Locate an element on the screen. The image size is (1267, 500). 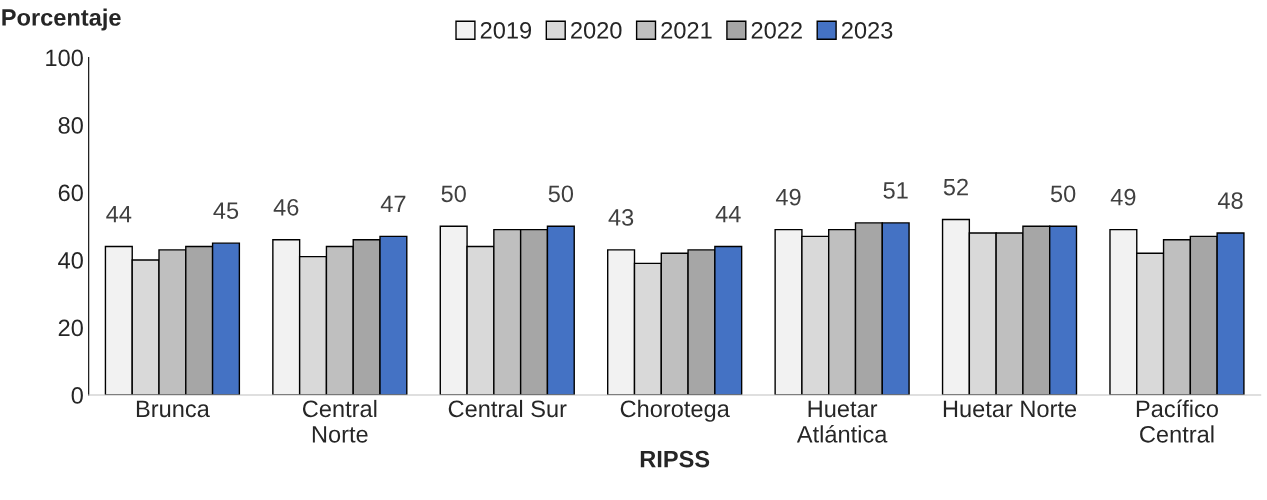
x-tick-label: Huetar Norte is located at coordinates (1010, 409).